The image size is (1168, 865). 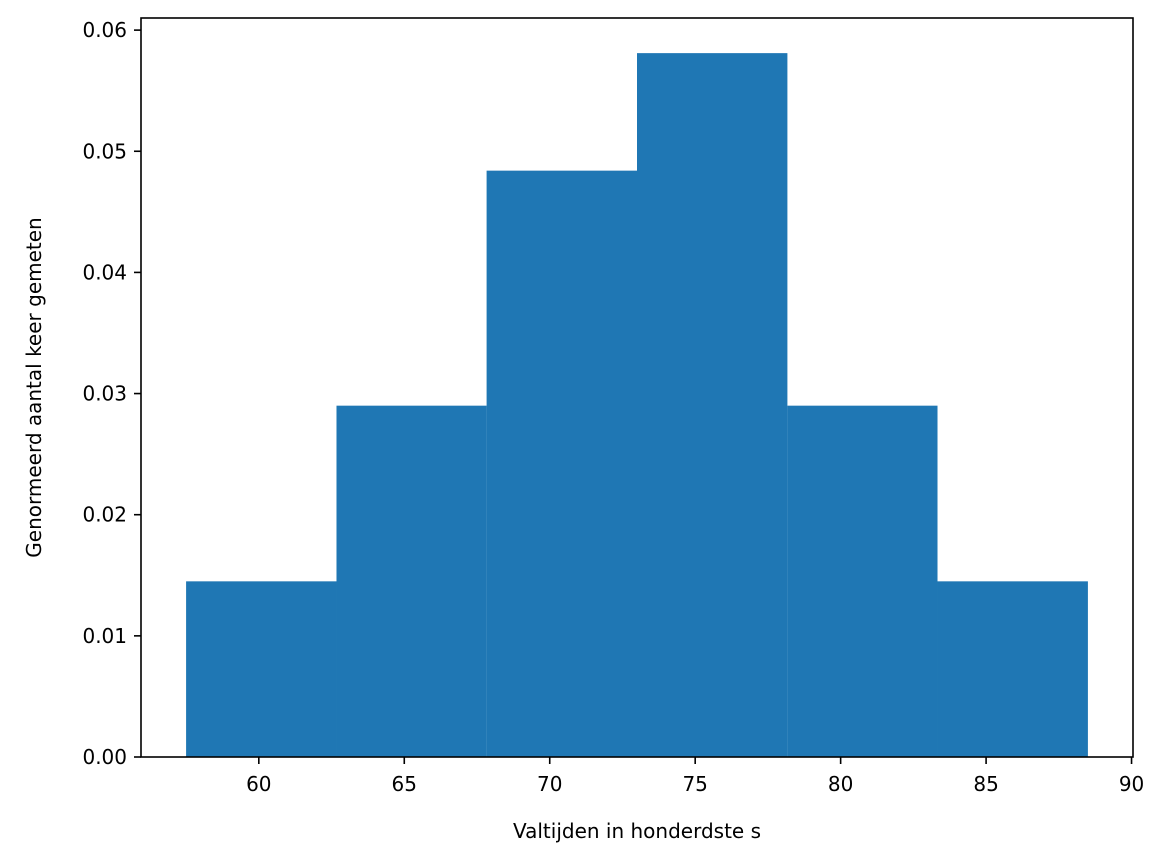 I want to click on y-tick-label: 0.03, so click(x=104, y=394).